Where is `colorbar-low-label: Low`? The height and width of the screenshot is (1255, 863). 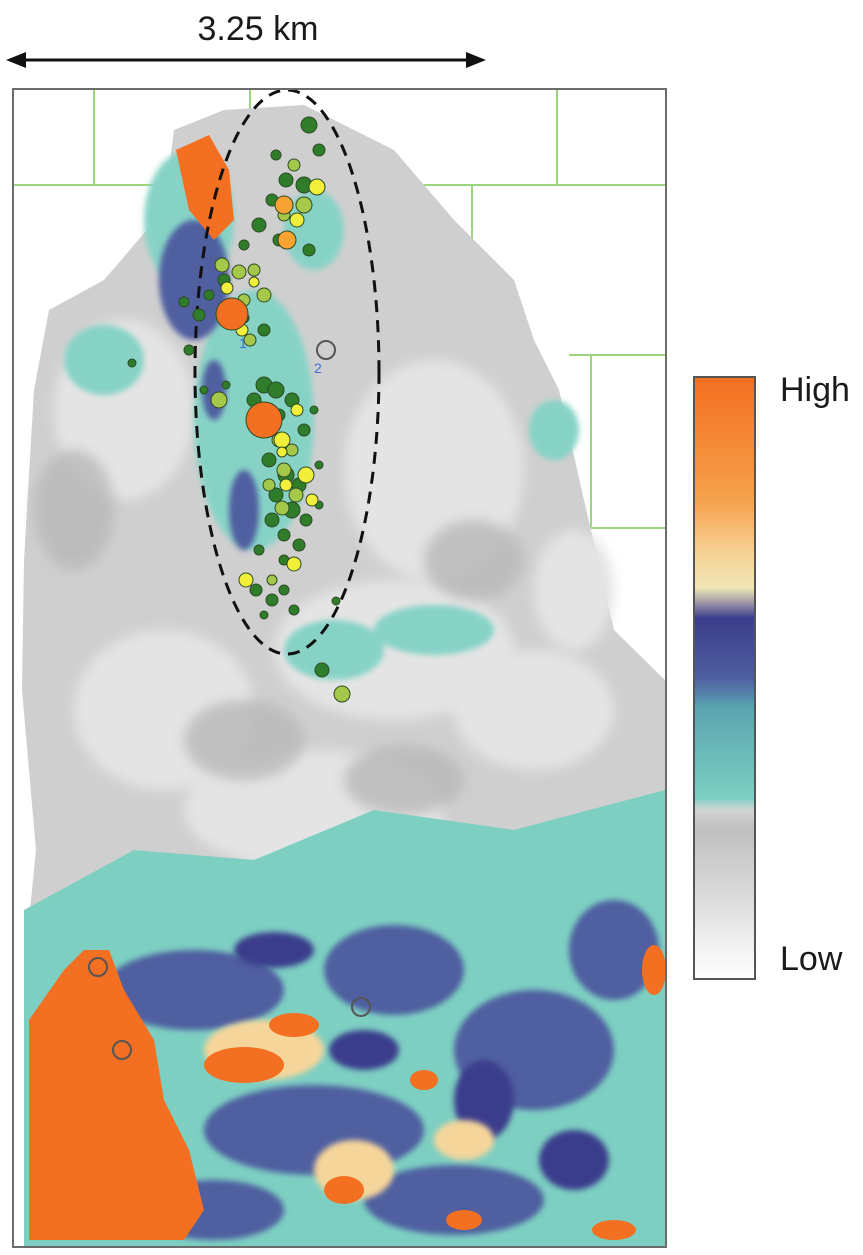
colorbar-low-label: Low is located at coordinates (811, 959).